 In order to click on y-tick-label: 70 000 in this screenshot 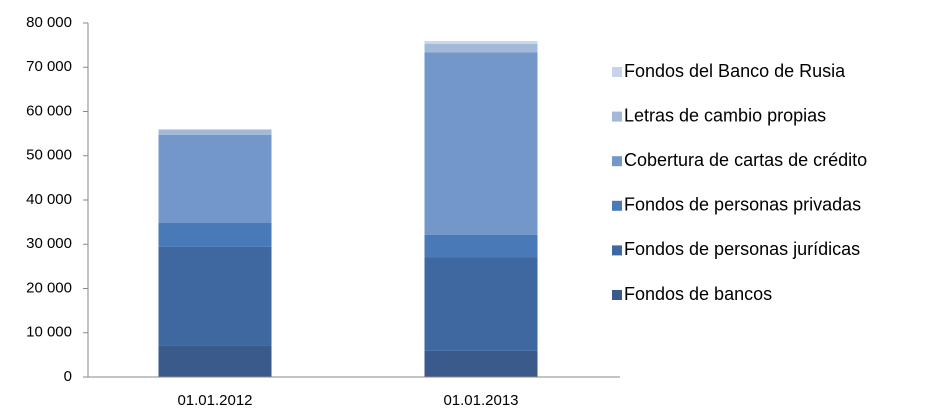, I will do `click(49, 66)`.